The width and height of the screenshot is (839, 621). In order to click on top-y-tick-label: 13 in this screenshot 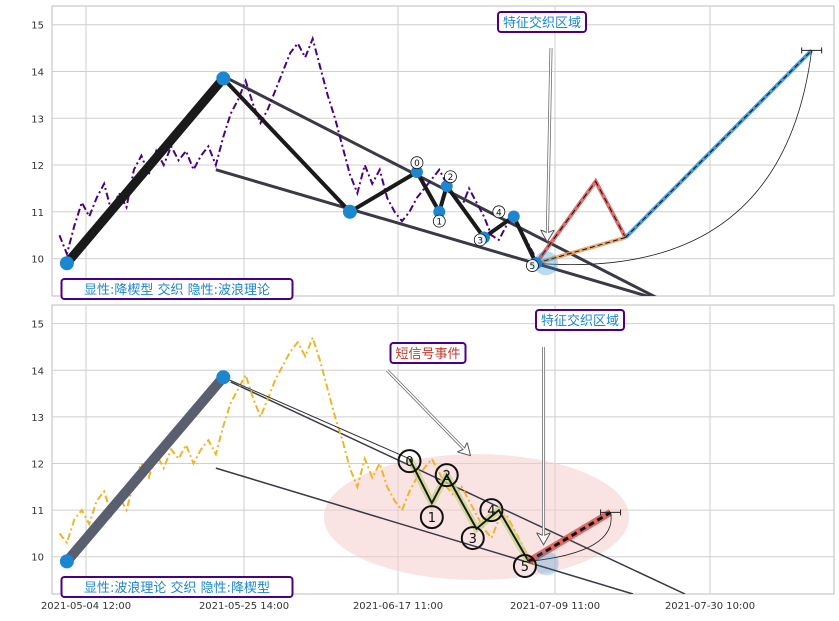, I will do `click(37, 119)`.